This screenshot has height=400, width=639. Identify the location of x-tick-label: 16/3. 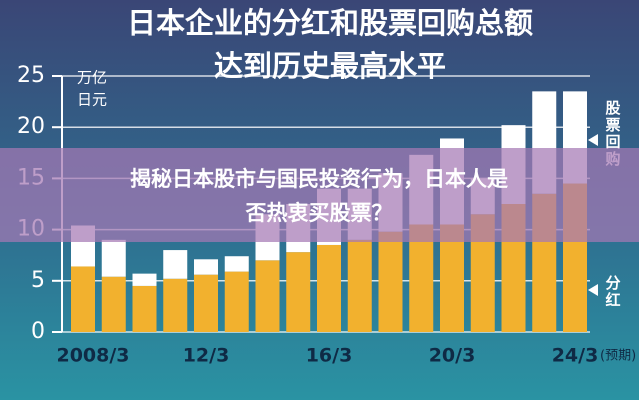
(329, 356).